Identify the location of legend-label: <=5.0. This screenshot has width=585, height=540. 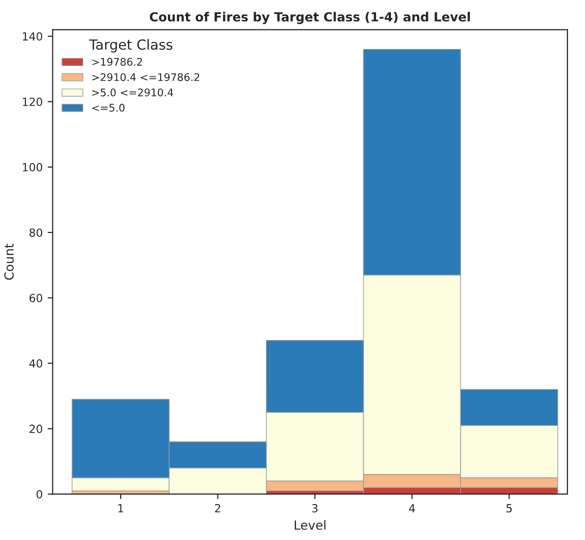
(108, 108).